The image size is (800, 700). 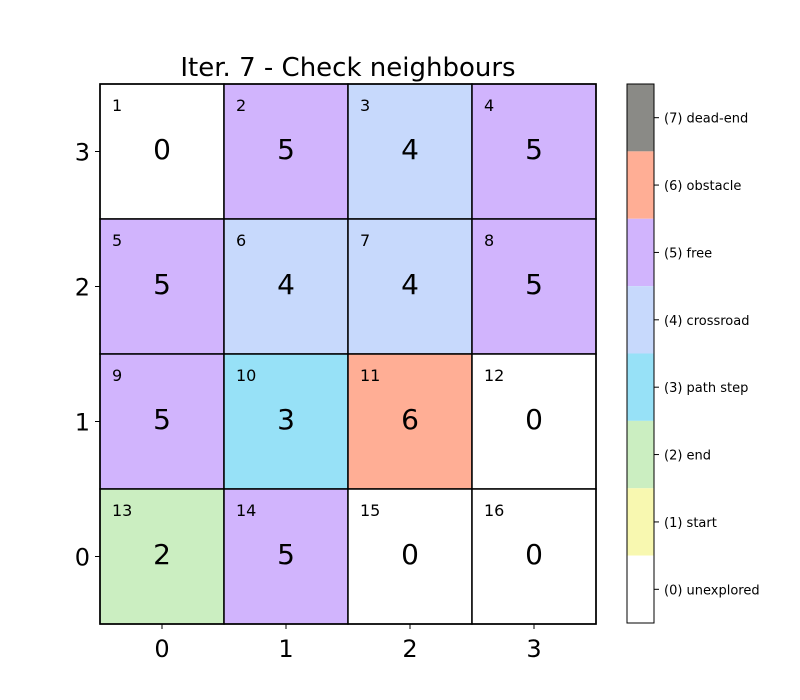 What do you see at coordinates (489, 240) in the screenshot?
I see `cell-index-label: 8` at bounding box center [489, 240].